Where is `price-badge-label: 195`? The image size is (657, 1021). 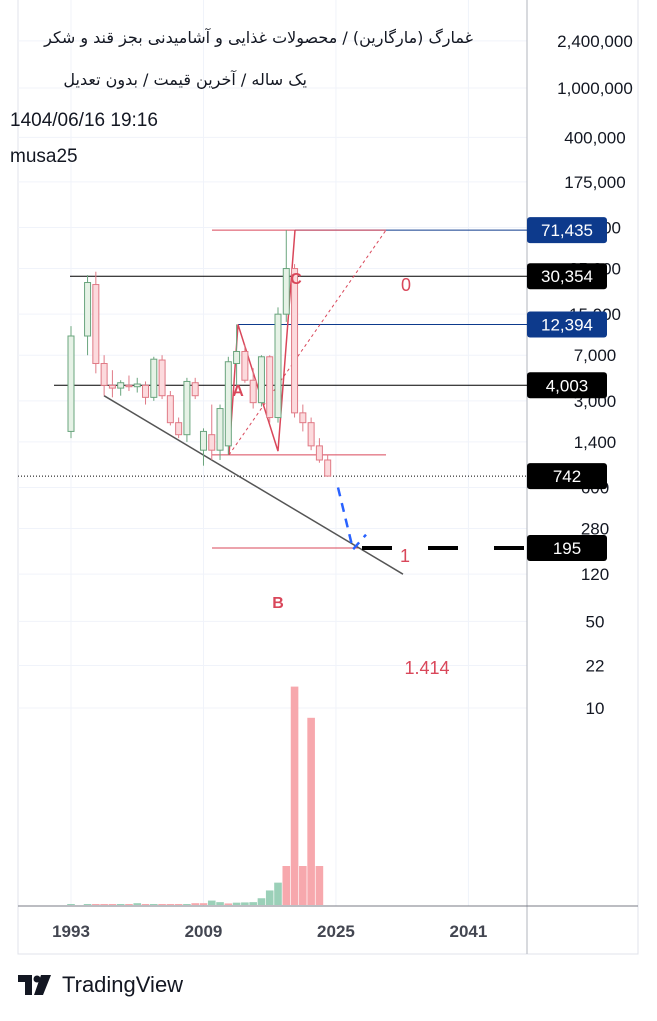
price-badge-label: 195 is located at coordinates (567, 548).